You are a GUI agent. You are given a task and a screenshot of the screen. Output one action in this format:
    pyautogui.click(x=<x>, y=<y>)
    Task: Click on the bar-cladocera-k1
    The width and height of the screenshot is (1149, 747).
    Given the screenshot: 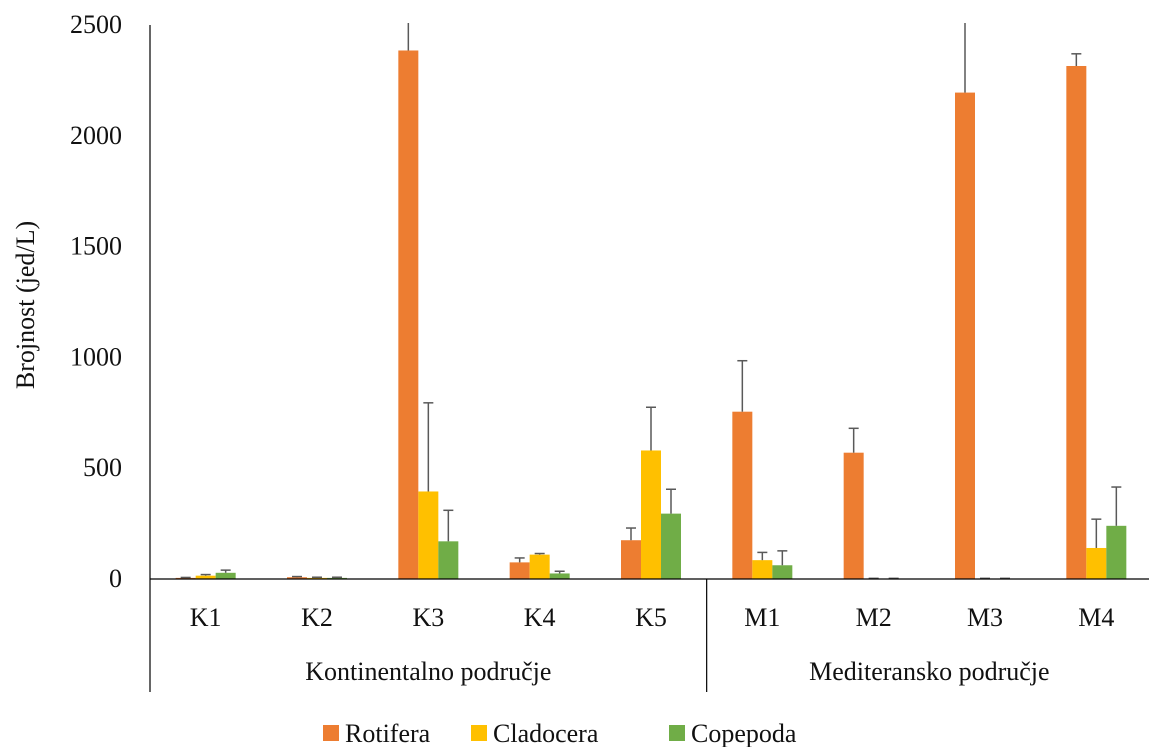 What is the action you would take?
    pyautogui.click(x=205, y=577)
    